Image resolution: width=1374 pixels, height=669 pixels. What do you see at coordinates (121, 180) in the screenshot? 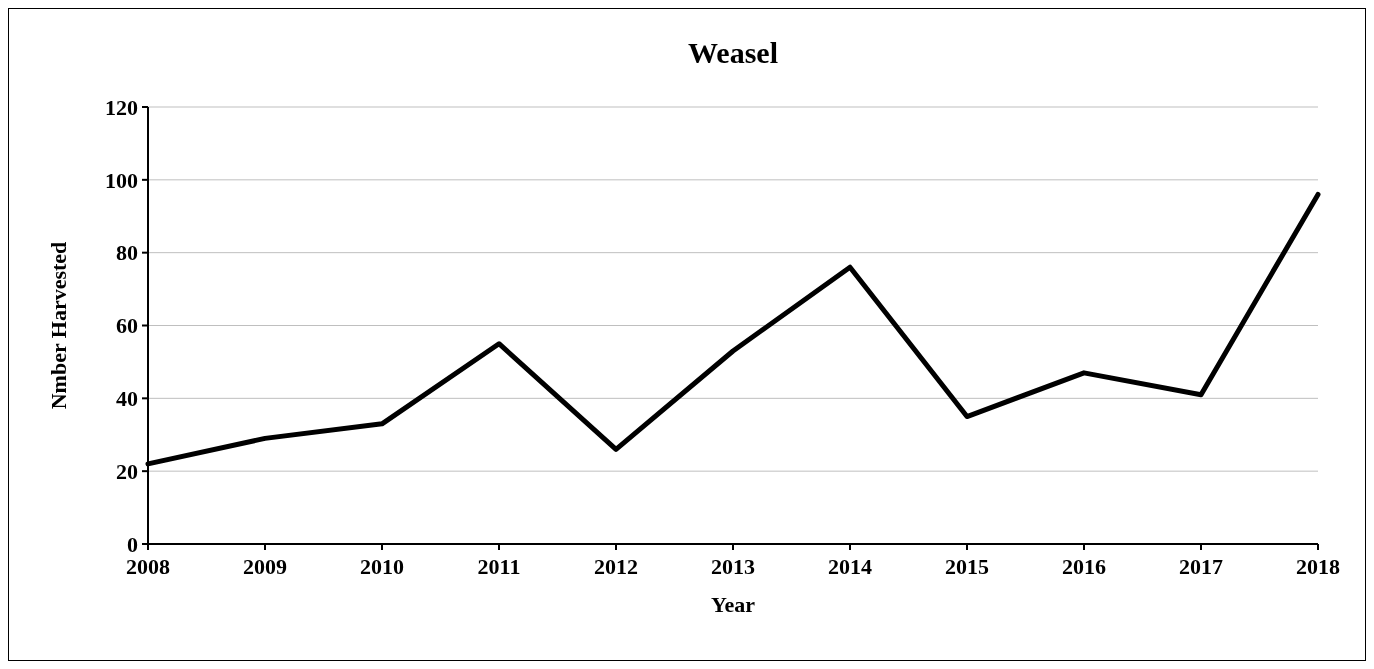
I see `y-tick-label: 100` at bounding box center [121, 180].